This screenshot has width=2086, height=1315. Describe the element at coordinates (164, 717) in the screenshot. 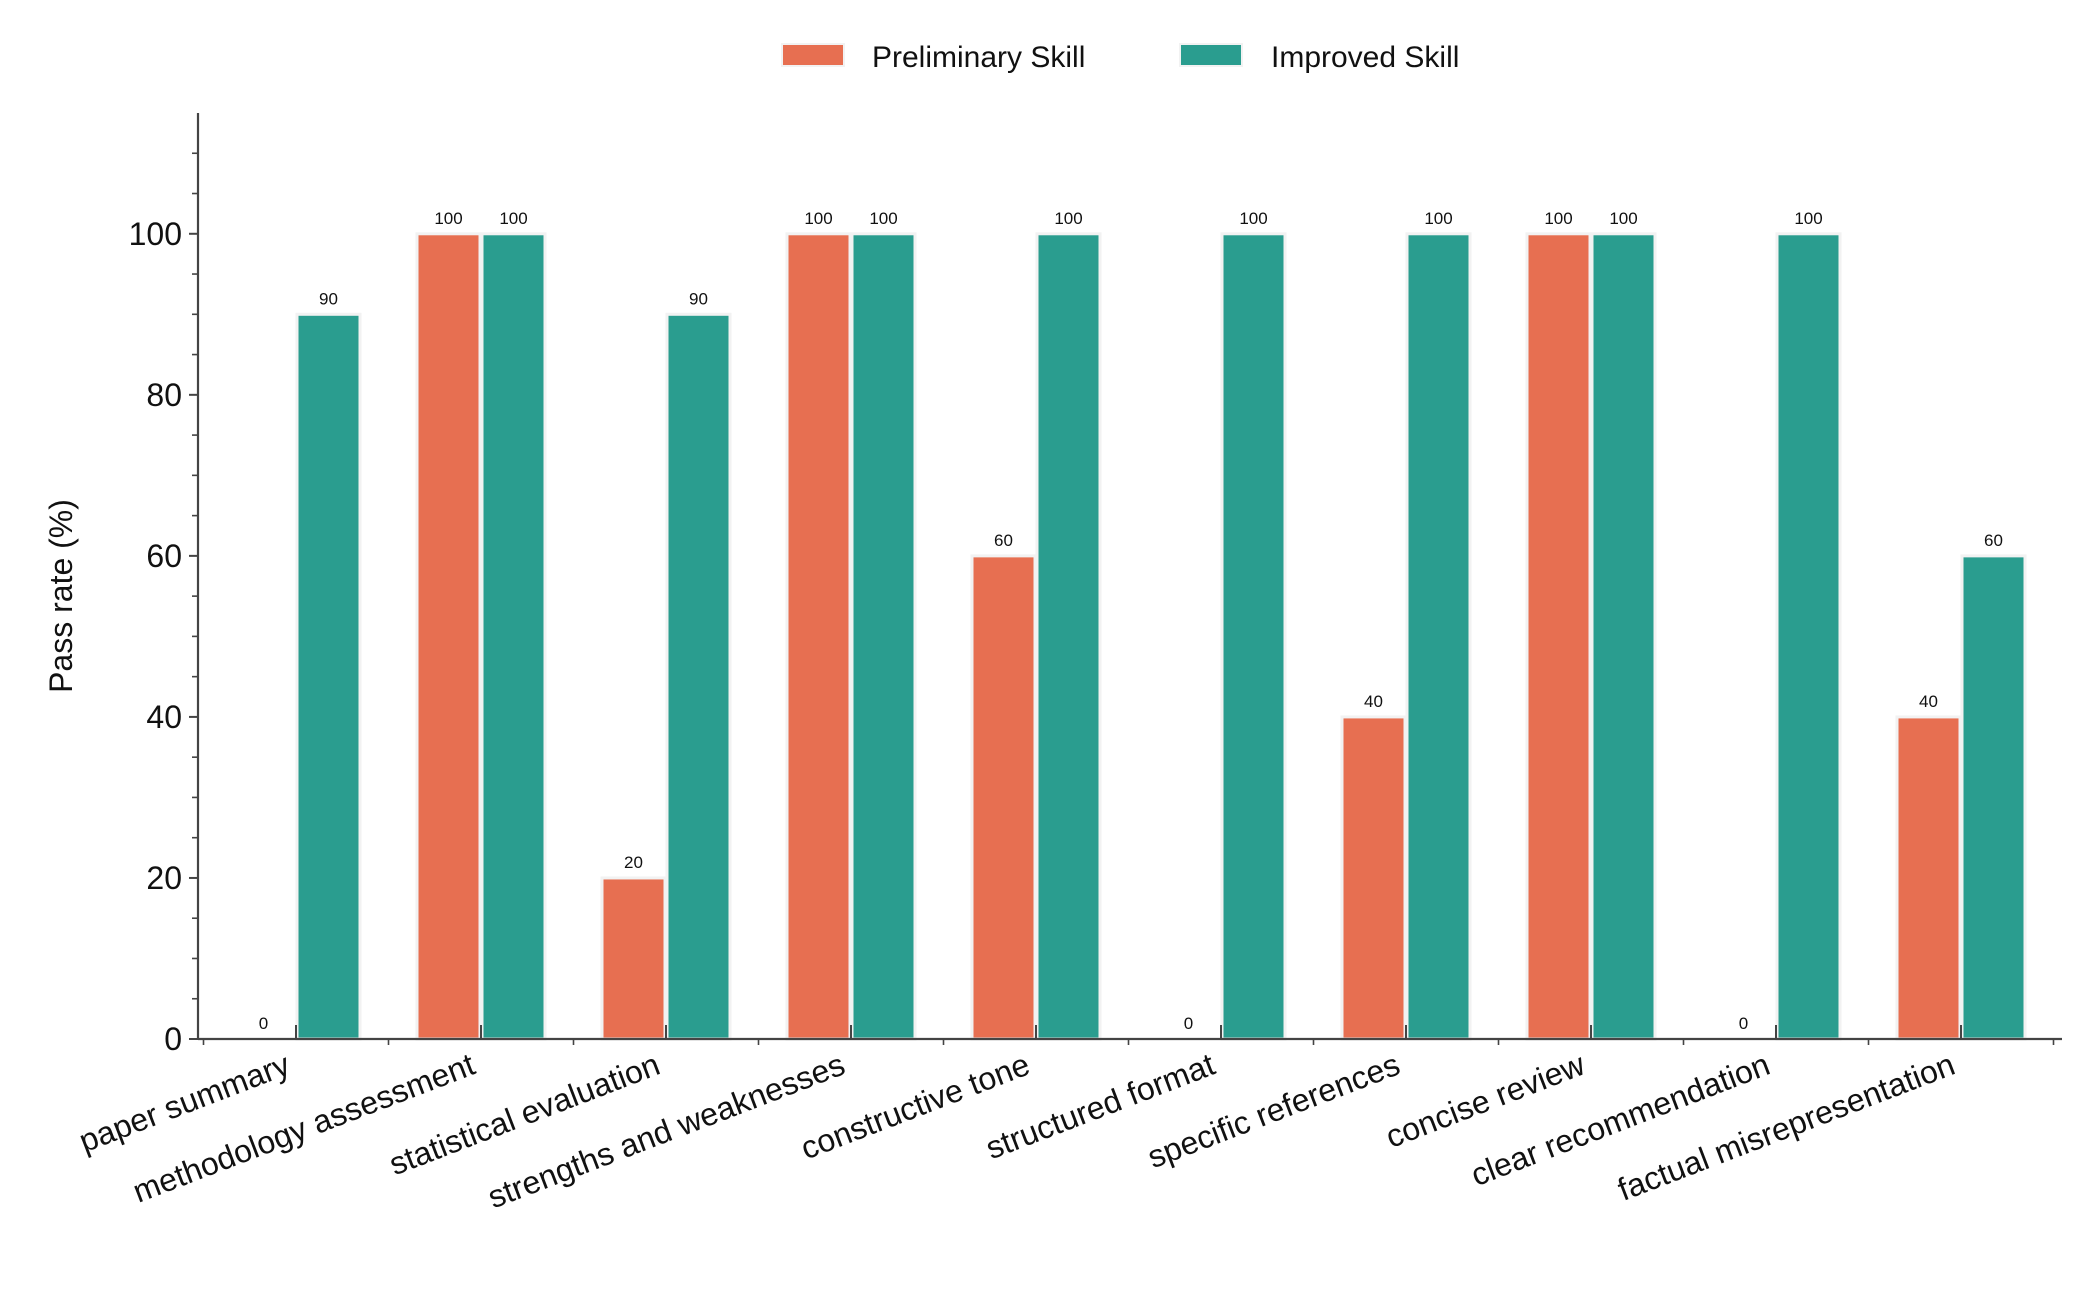

I see `y-tick-label-40: 40` at that location.